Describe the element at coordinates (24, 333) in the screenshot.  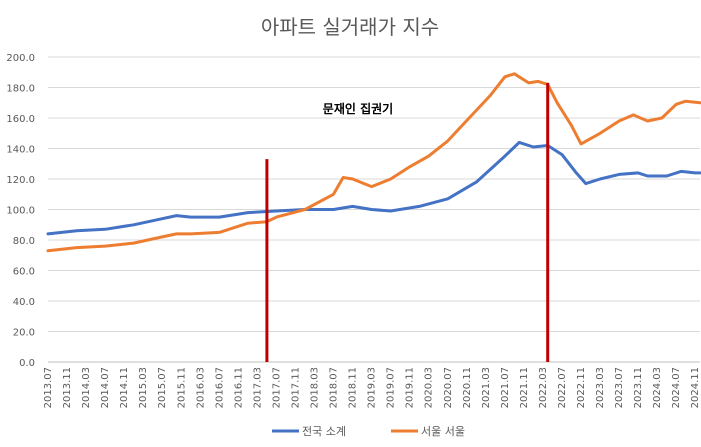
I see `y-tick-label: 20.0` at that location.